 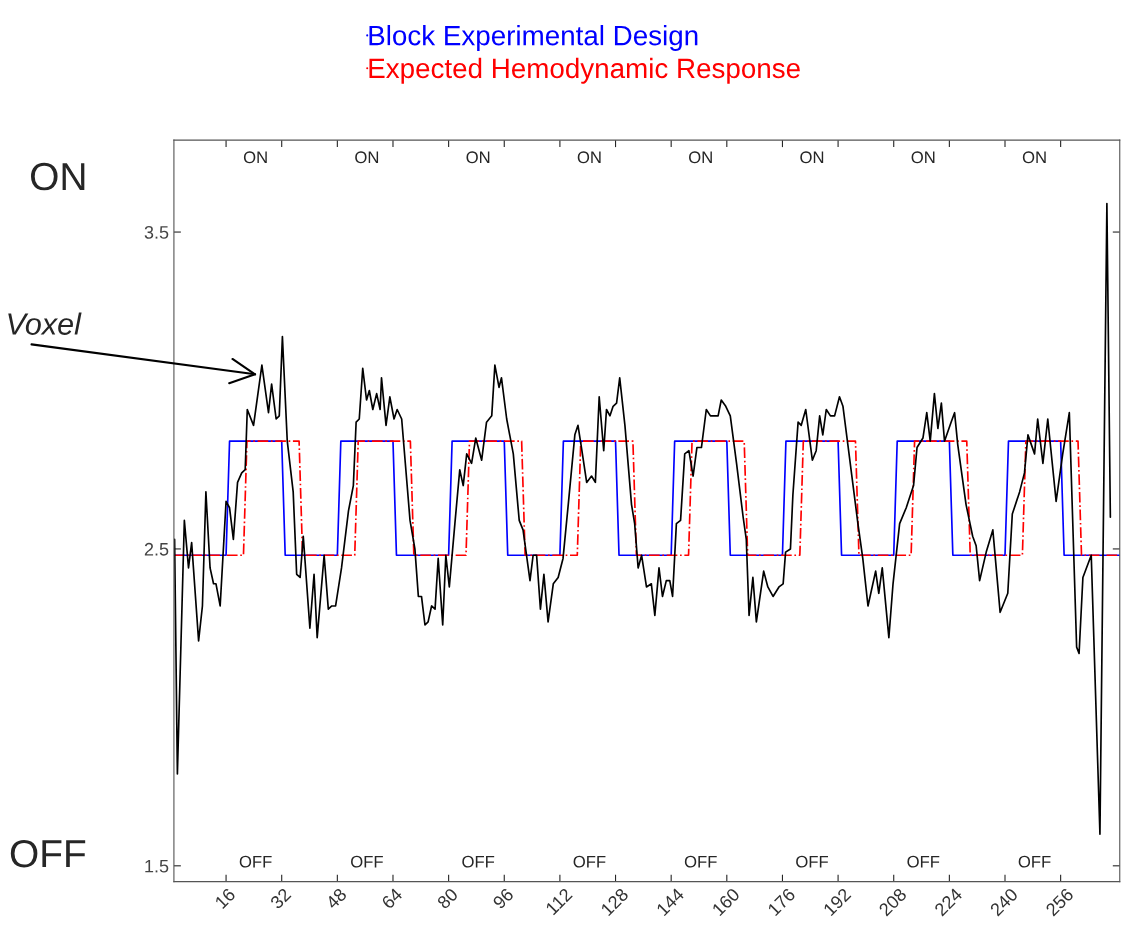 What do you see at coordinates (157, 866) in the screenshot?
I see `y-tick-label: 1.5` at bounding box center [157, 866].